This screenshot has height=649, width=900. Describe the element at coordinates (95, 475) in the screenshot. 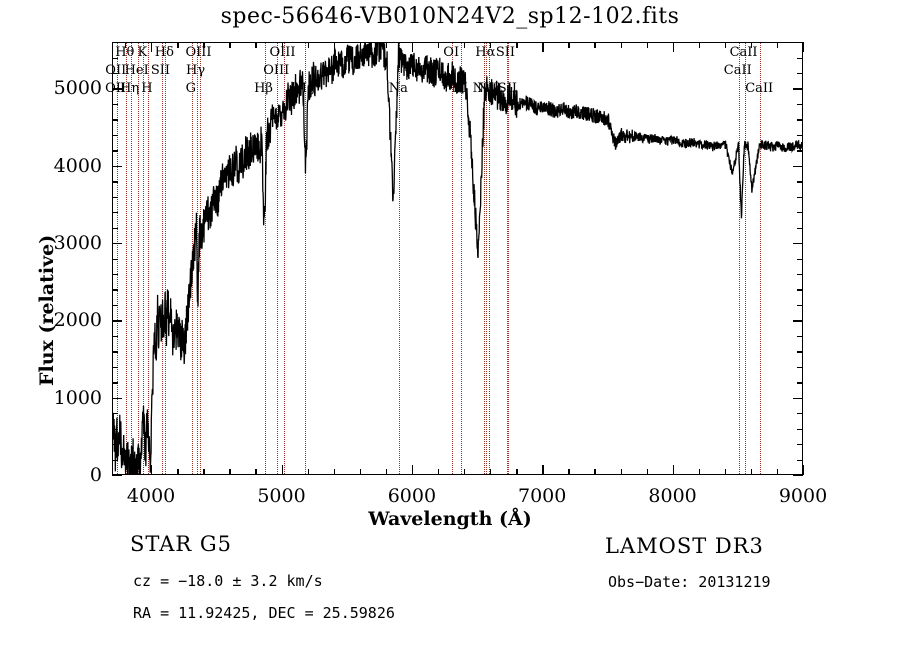

I see `y-tick-label-0: 0` at that location.